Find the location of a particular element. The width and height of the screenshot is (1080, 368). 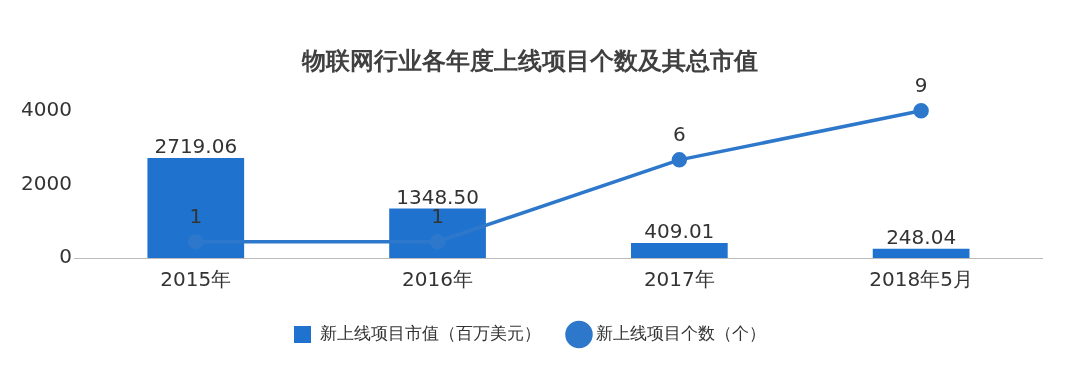

x-tick-label: 2016年 is located at coordinates (438, 279).